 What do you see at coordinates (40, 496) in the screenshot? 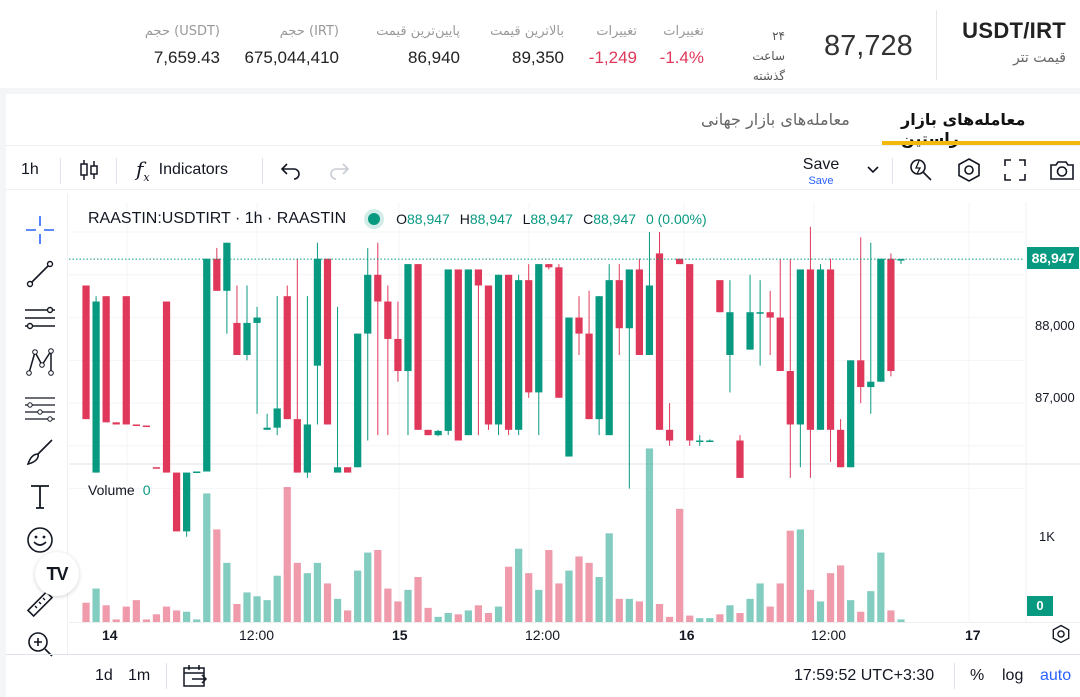
I see `text-icon` at bounding box center [40, 496].